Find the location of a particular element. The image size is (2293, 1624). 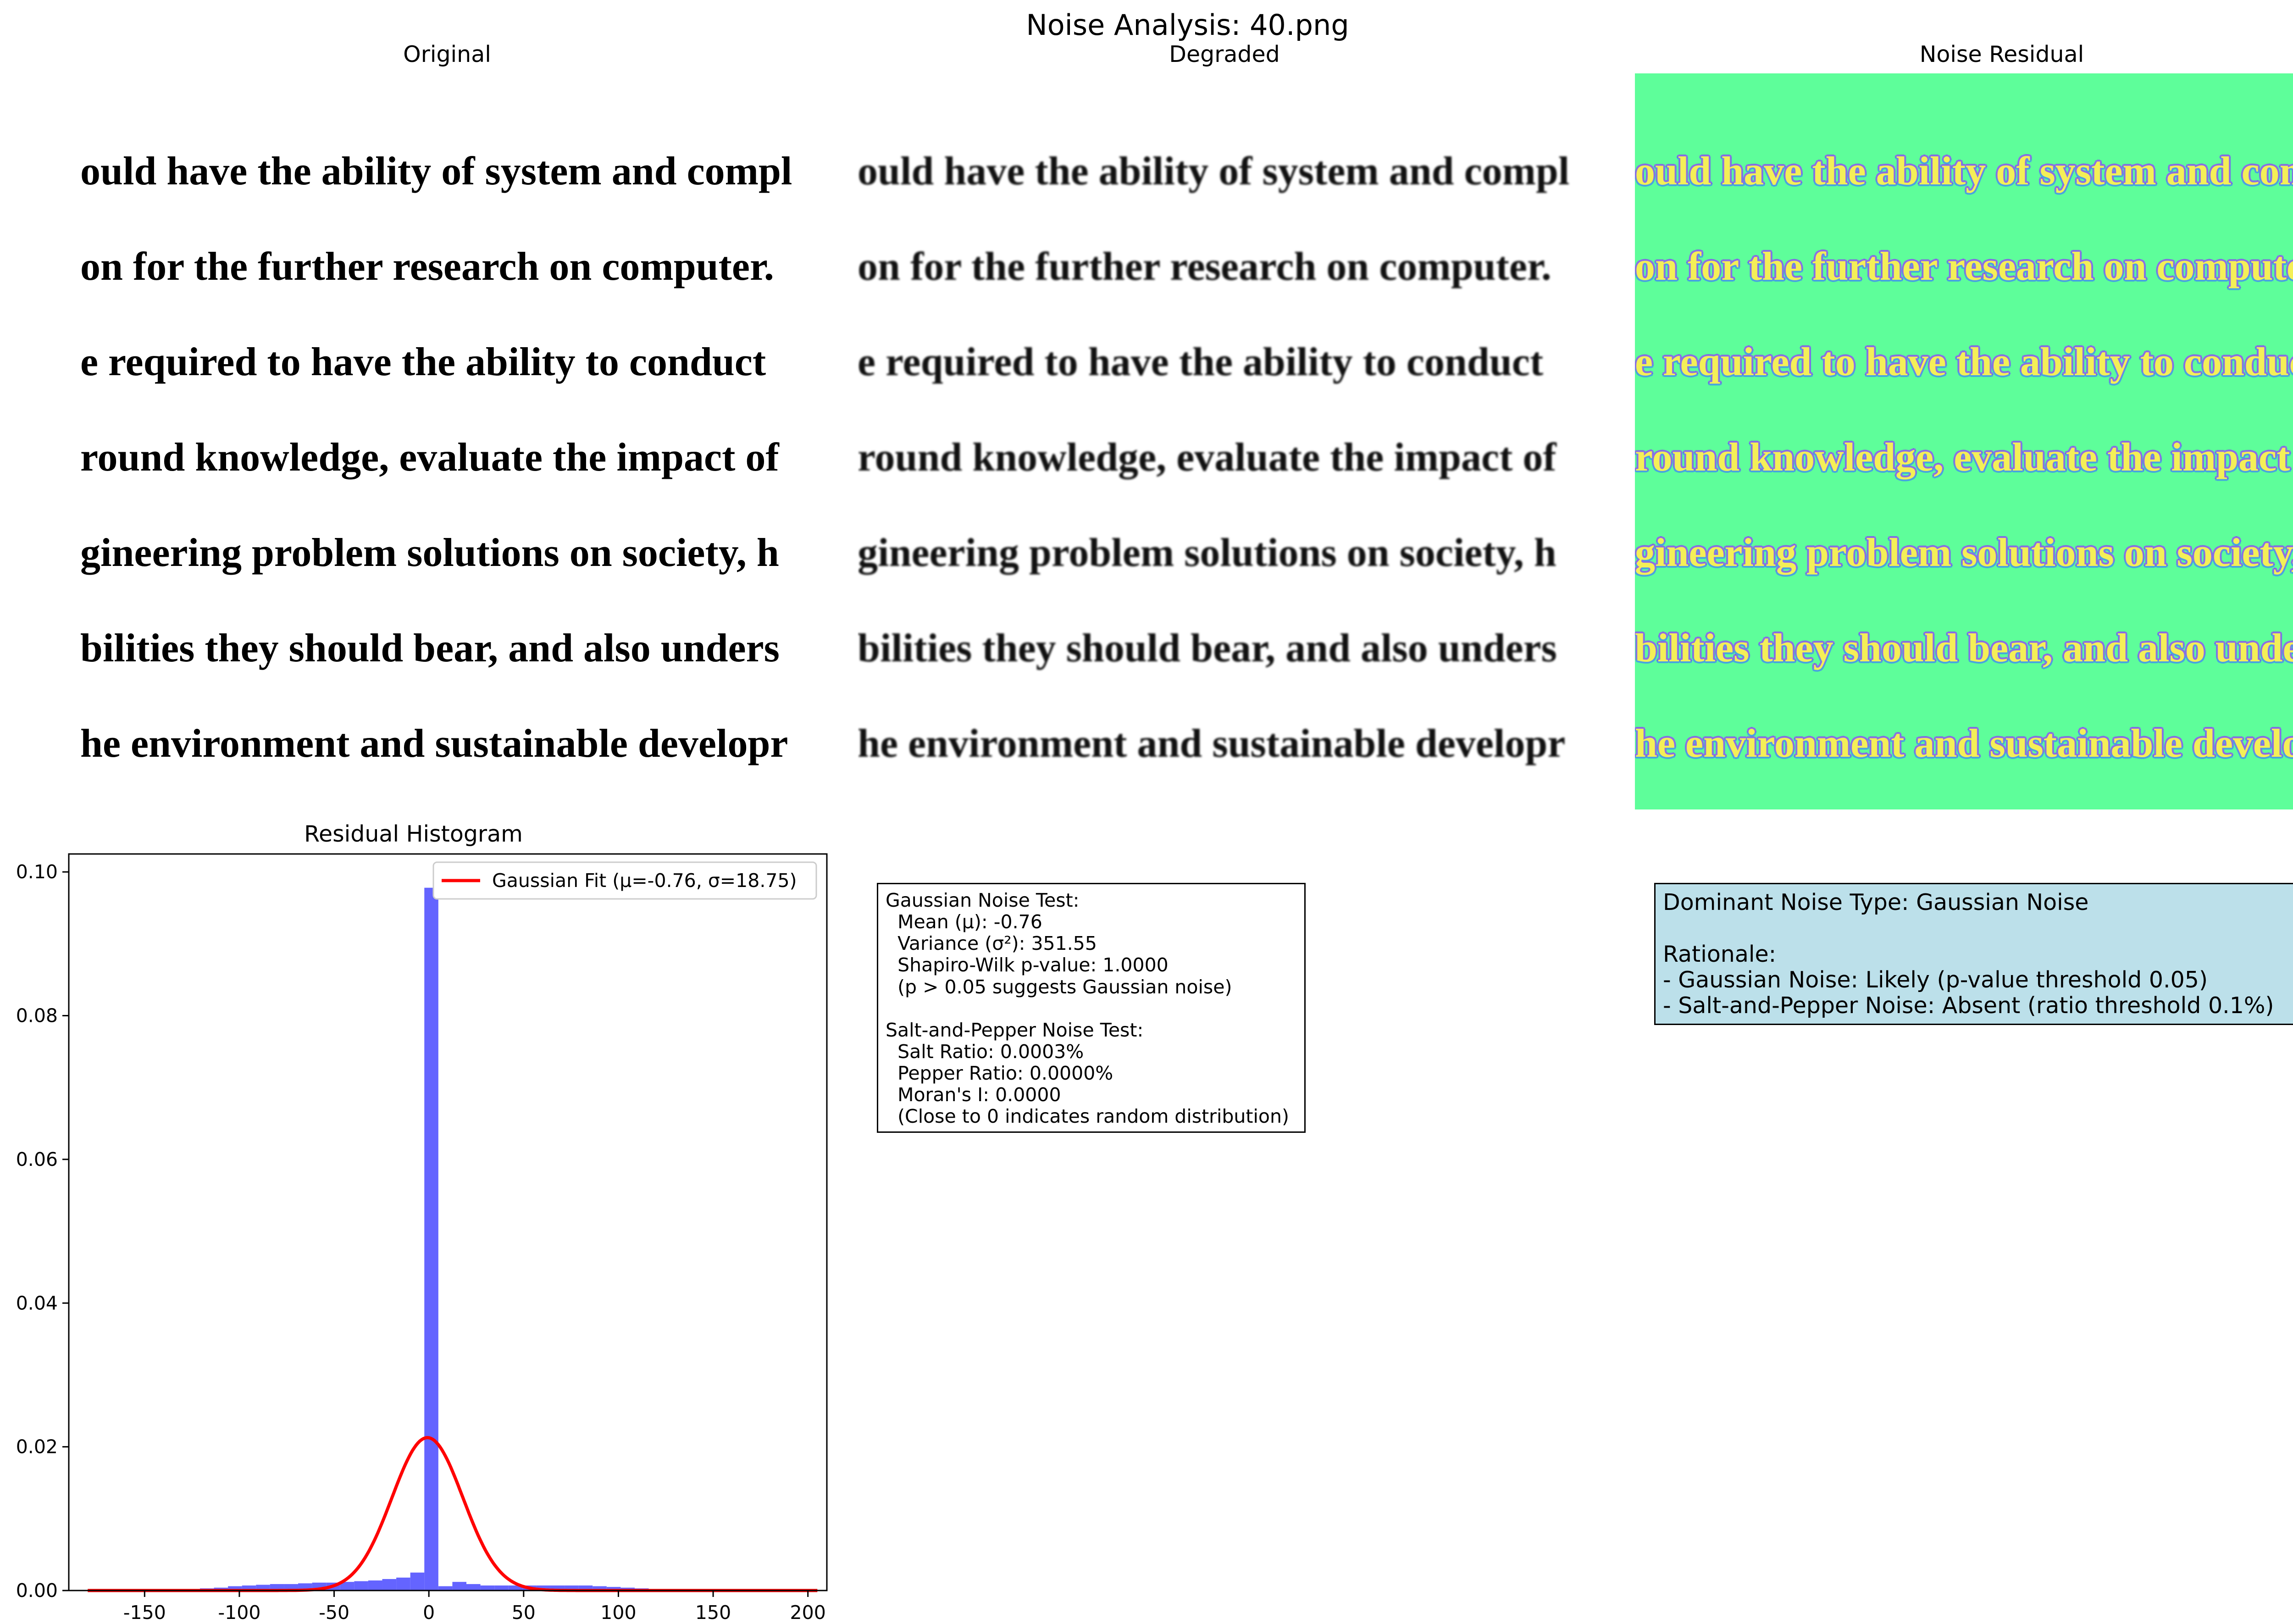

y-tick-label: 0.06 is located at coordinates (37, 1159).